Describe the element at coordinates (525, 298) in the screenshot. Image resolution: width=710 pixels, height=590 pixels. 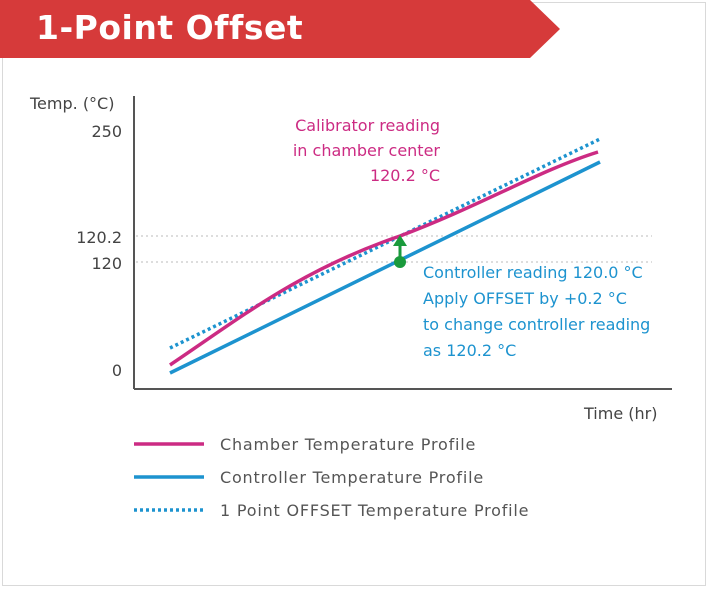
I see `annotation-controller-line2: Apply OFFSET by +0.2 °C` at that location.